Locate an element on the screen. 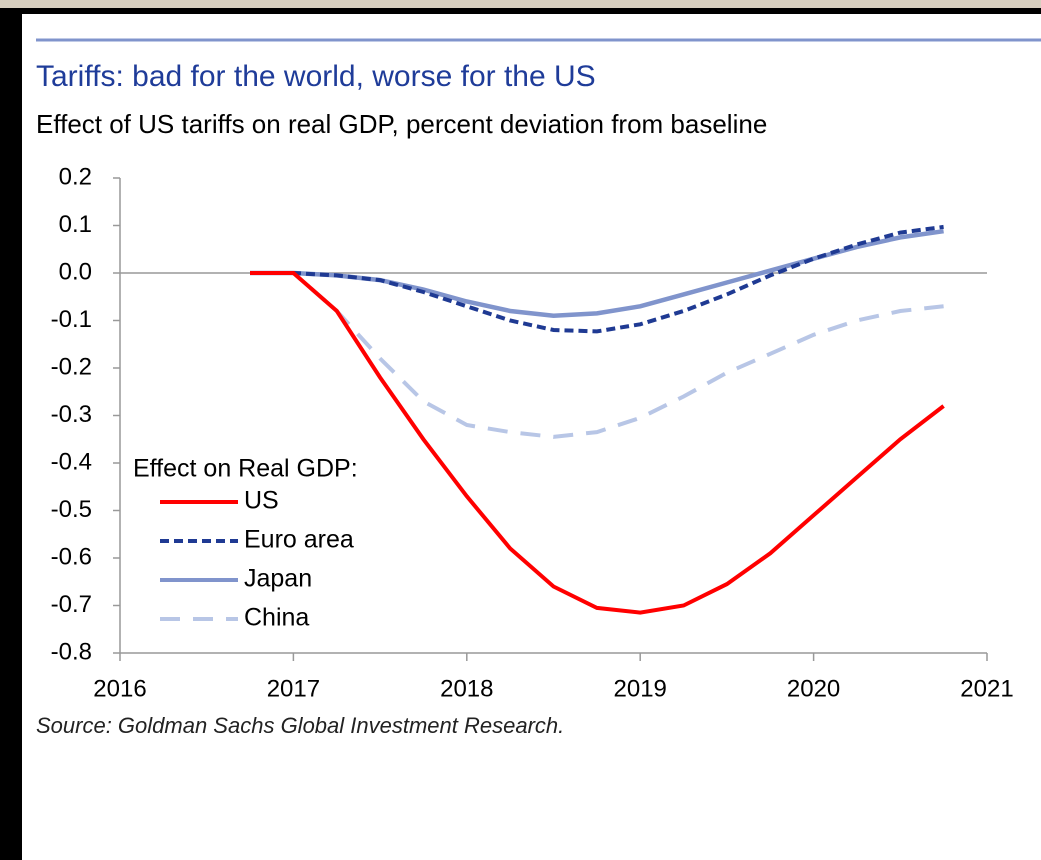 Image resolution: width=1041 pixels, height=860 pixels. x-tick-label: 2021 is located at coordinates (986, 688).